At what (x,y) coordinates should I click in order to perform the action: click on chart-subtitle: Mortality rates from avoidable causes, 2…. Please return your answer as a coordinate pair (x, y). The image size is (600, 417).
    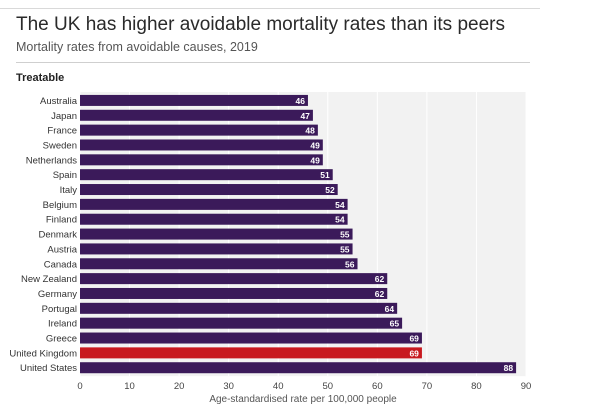
    Looking at the image, I should click on (137, 47).